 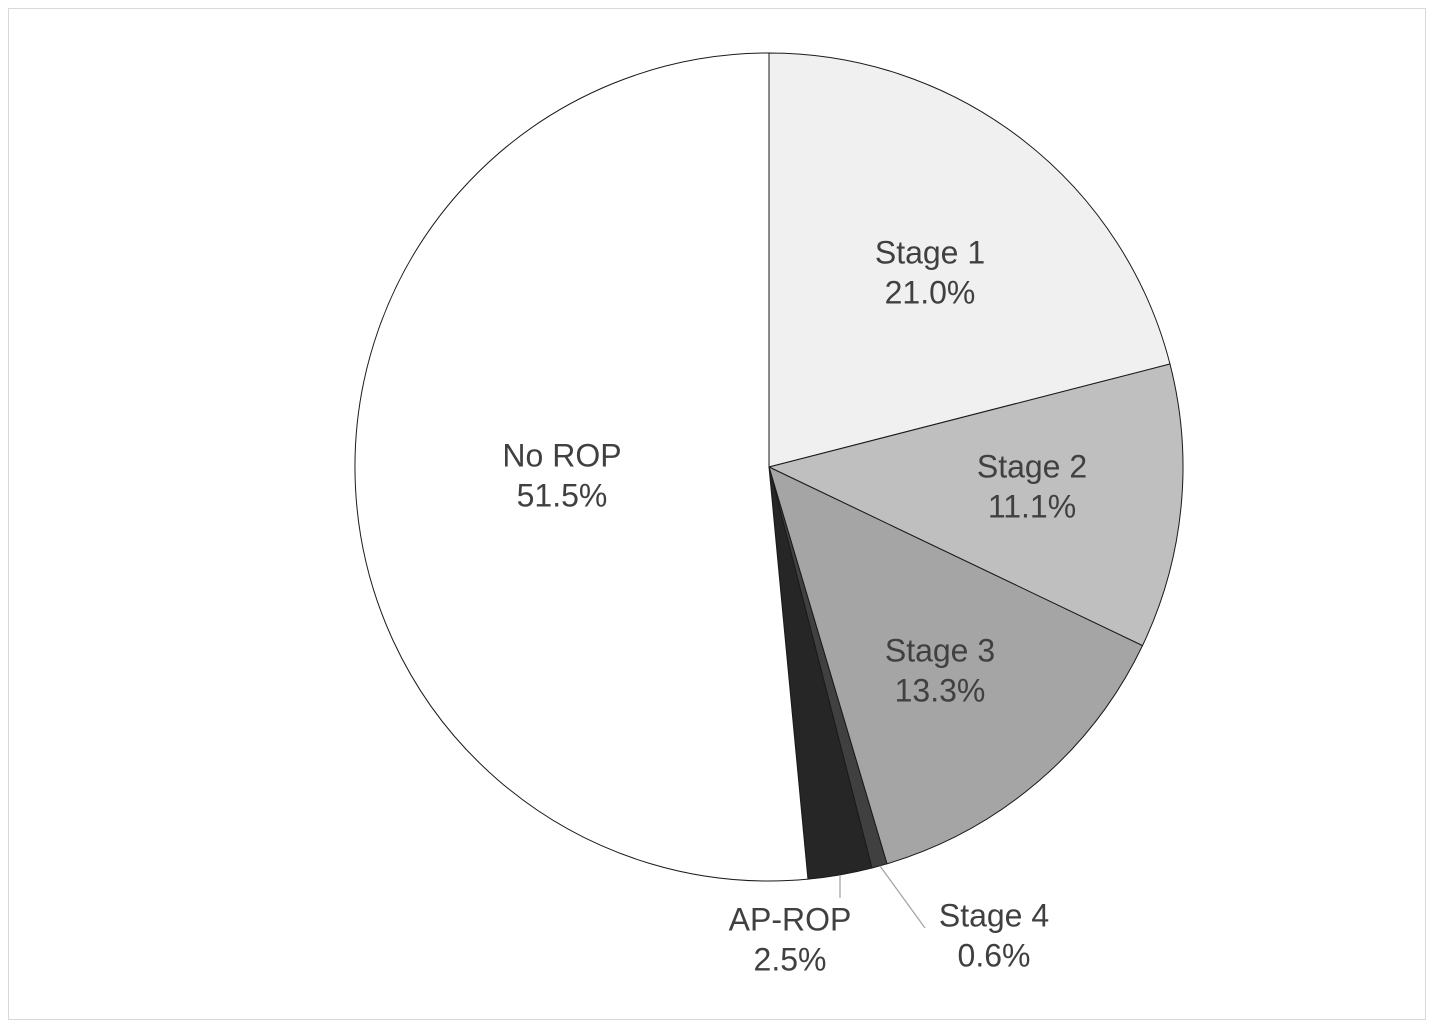 What do you see at coordinates (940, 690) in the screenshot?
I see `slice-percentage-label: 13.3%` at bounding box center [940, 690].